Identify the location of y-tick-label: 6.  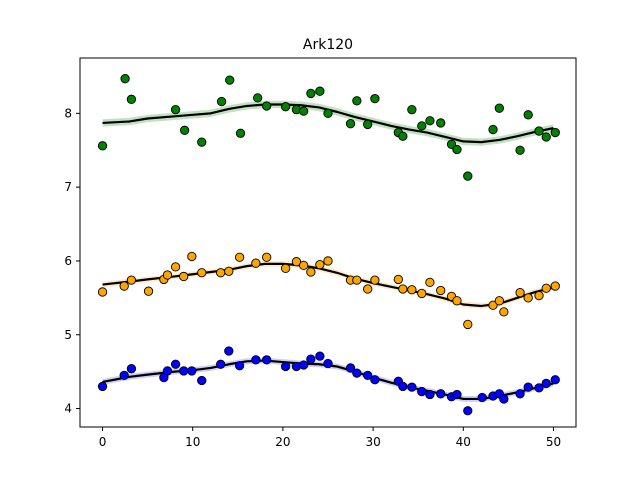
(68, 261).